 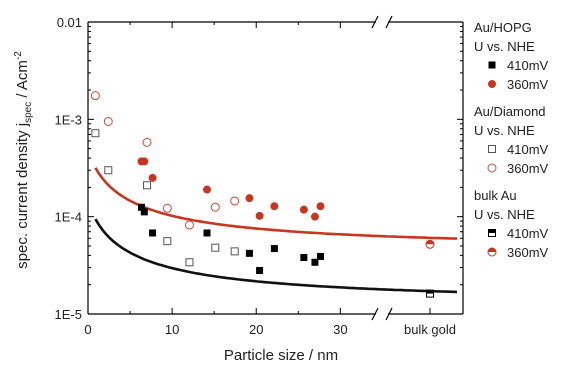 What do you see at coordinates (68, 217) in the screenshot?
I see `y-tick-label: 1E-4` at bounding box center [68, 217].